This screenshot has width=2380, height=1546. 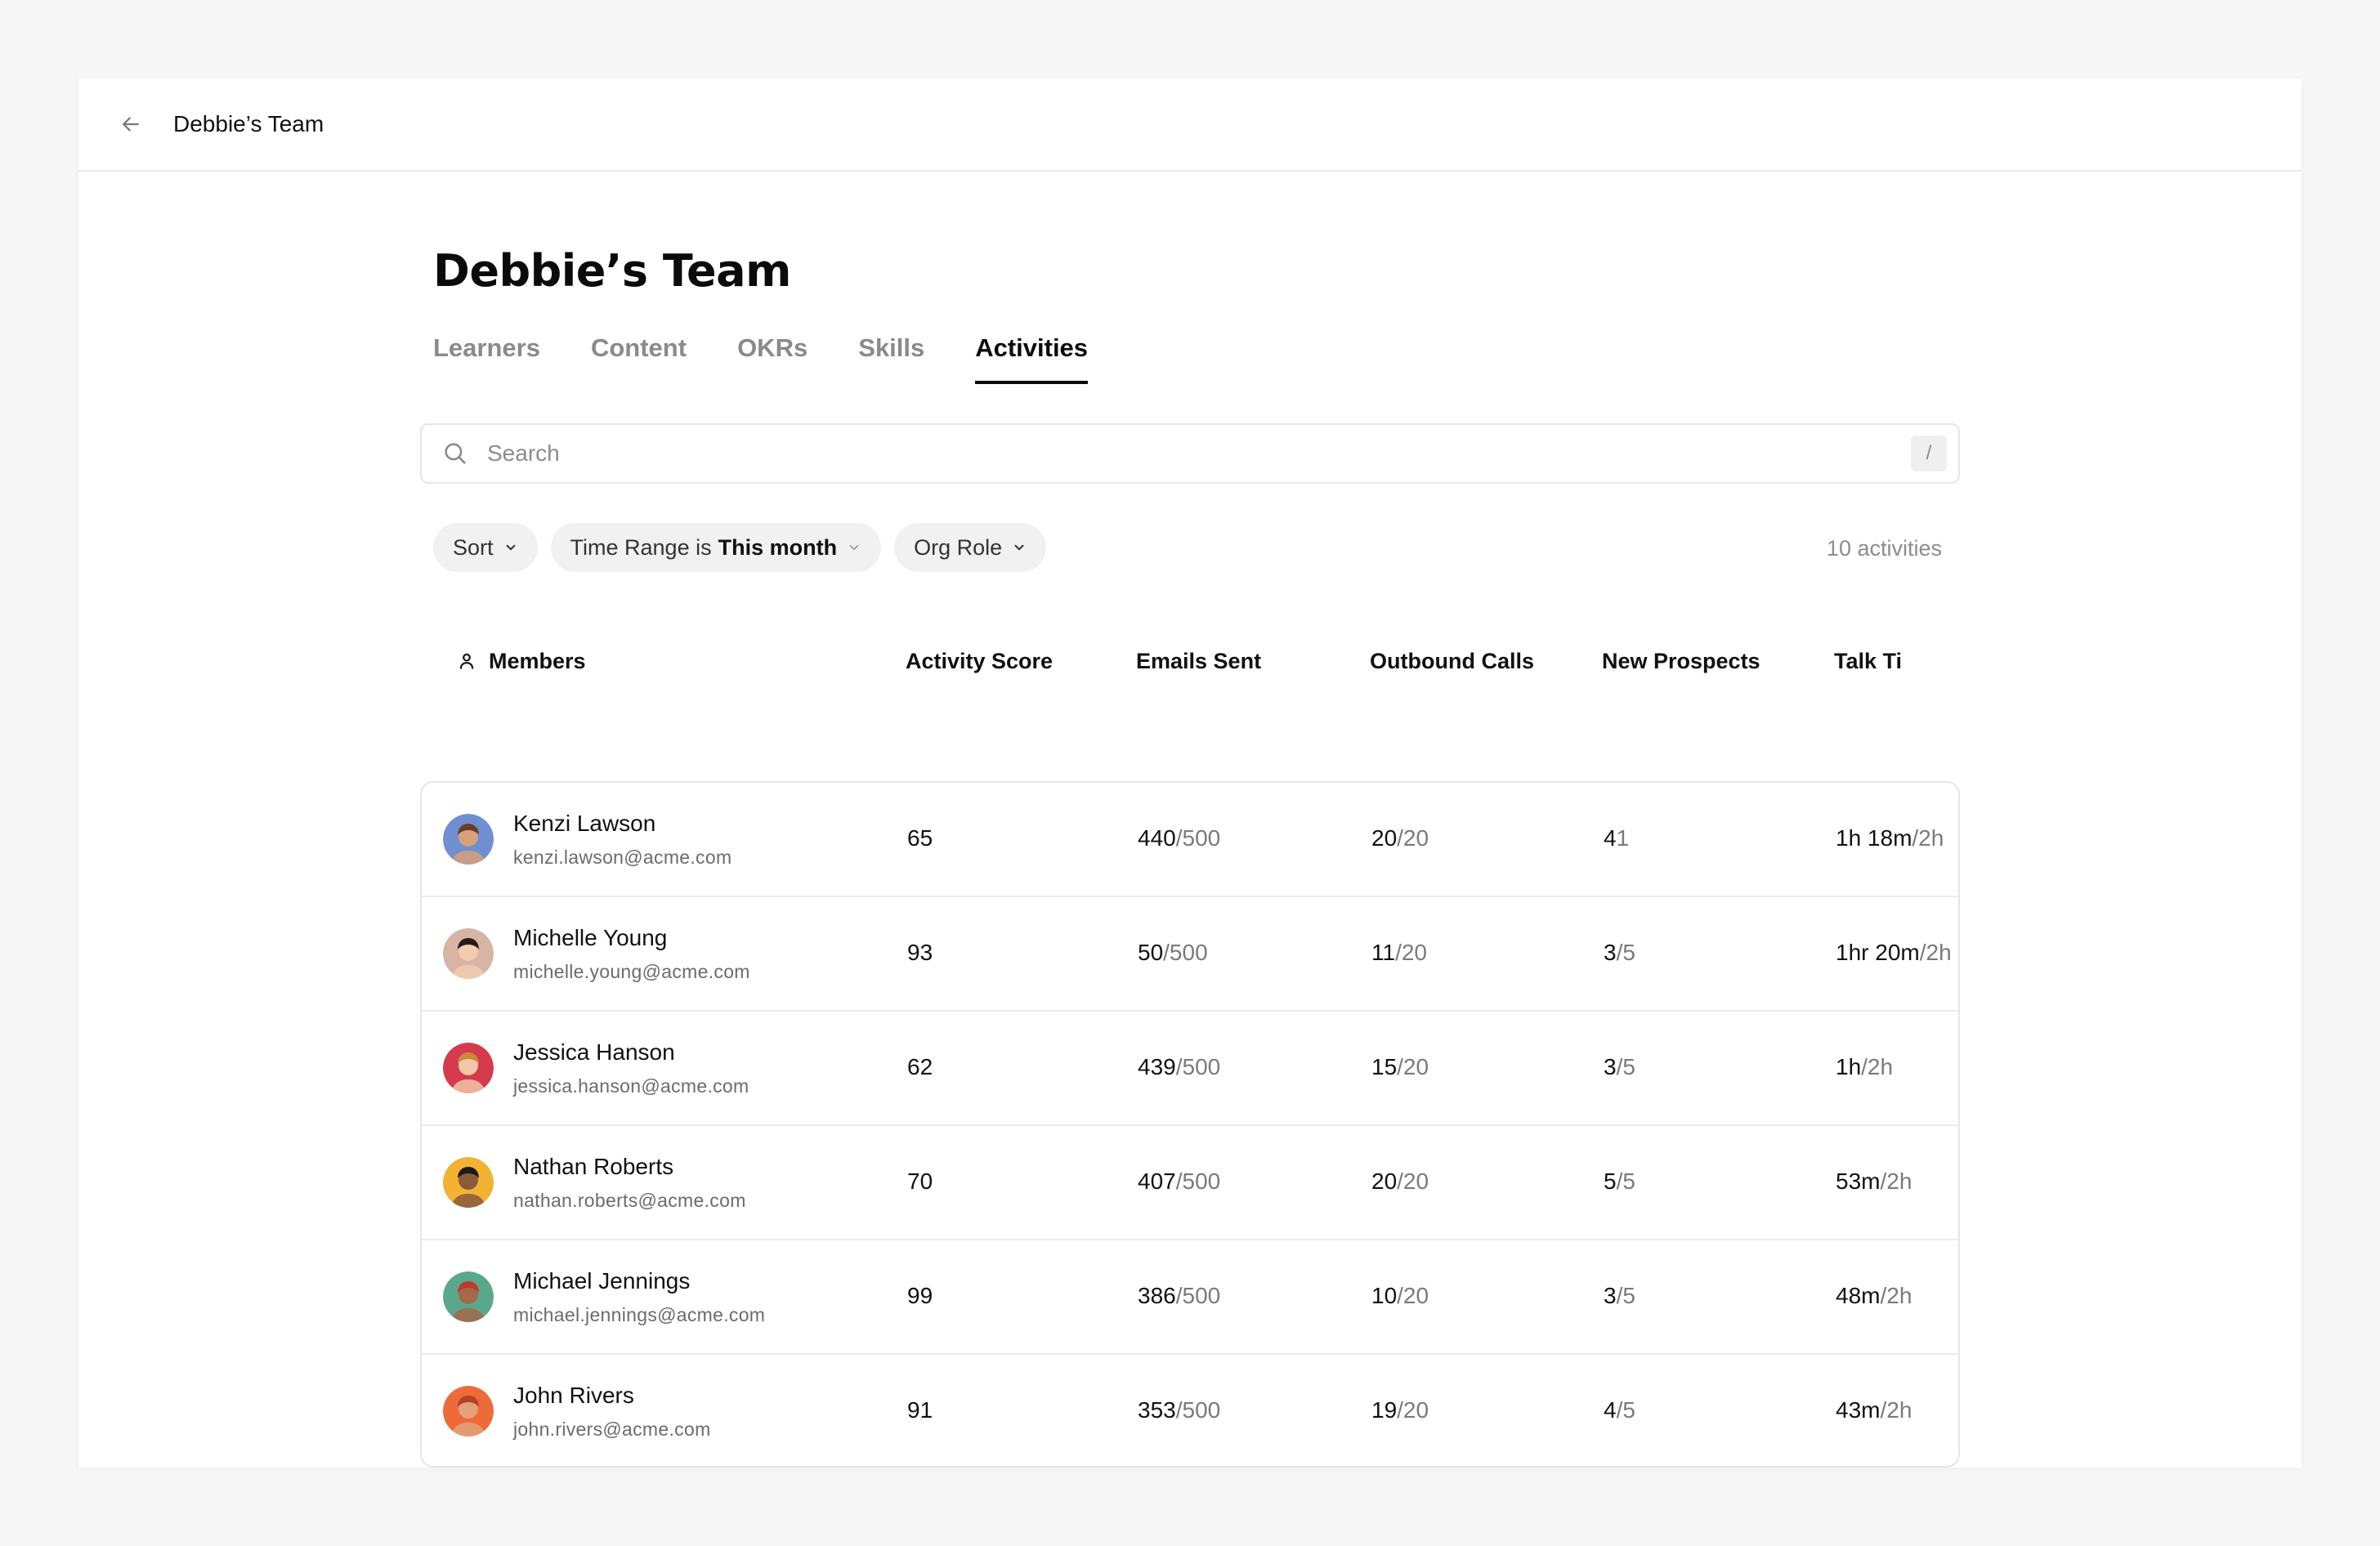 What do you see at coordinates (594, 1052) in the screenshot?
I see `member-name: Jessica Hanson` at bounding box center [594, 1052].